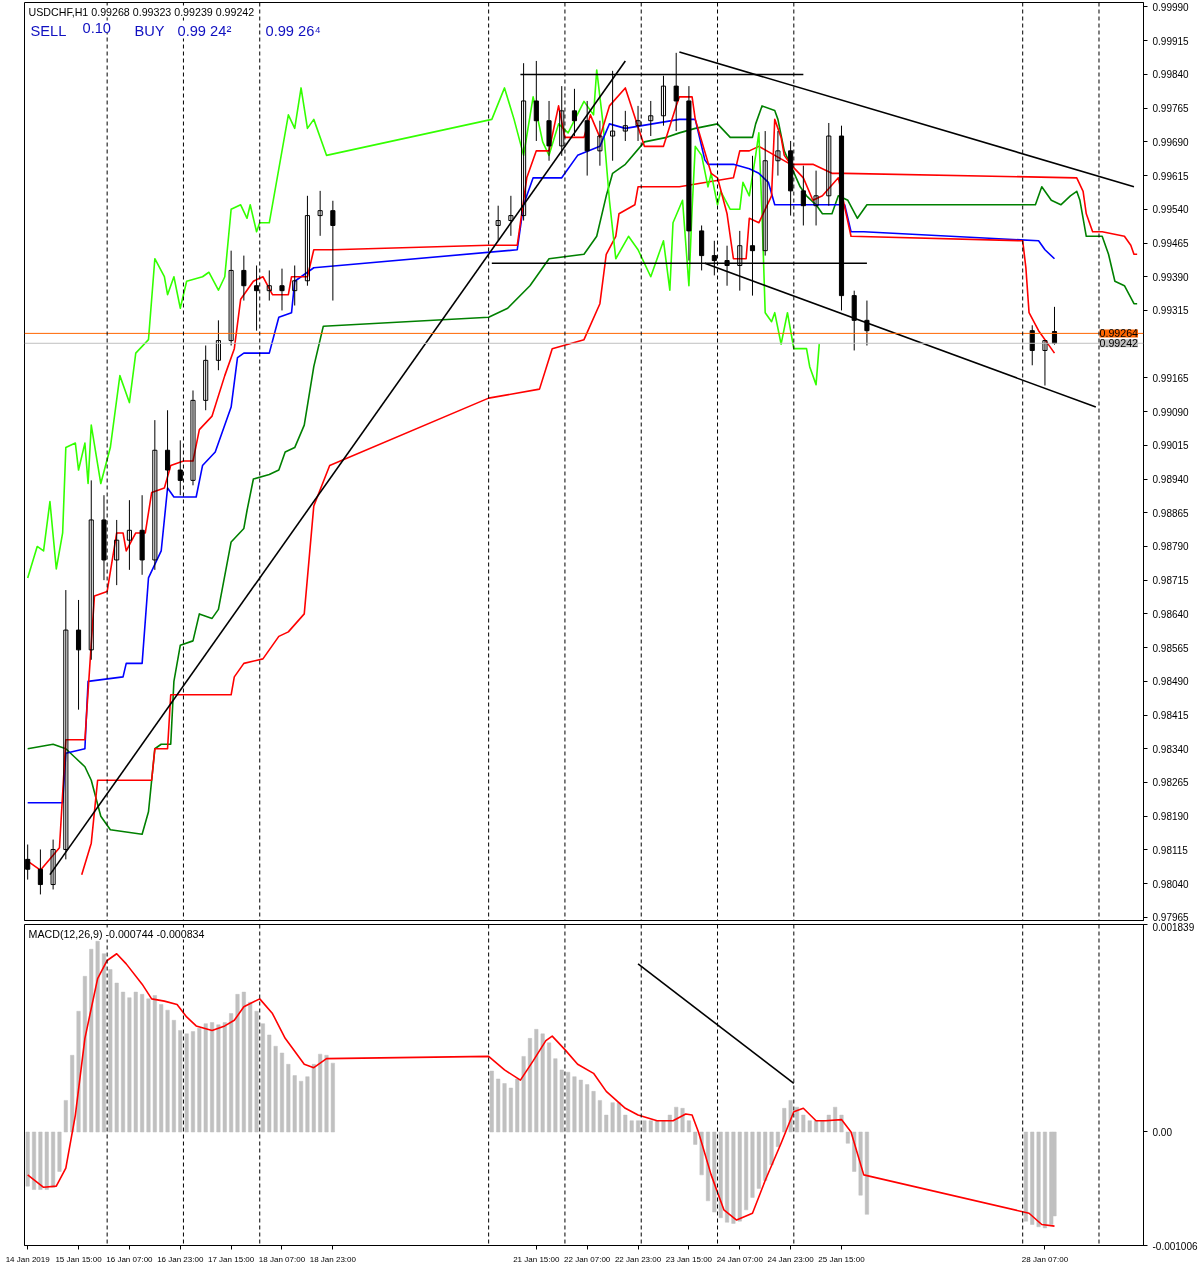 This screenshot has width=1200, height=1269. I want to click on x-tick-label: 18 Jan 23:00, so click(333, 1259).